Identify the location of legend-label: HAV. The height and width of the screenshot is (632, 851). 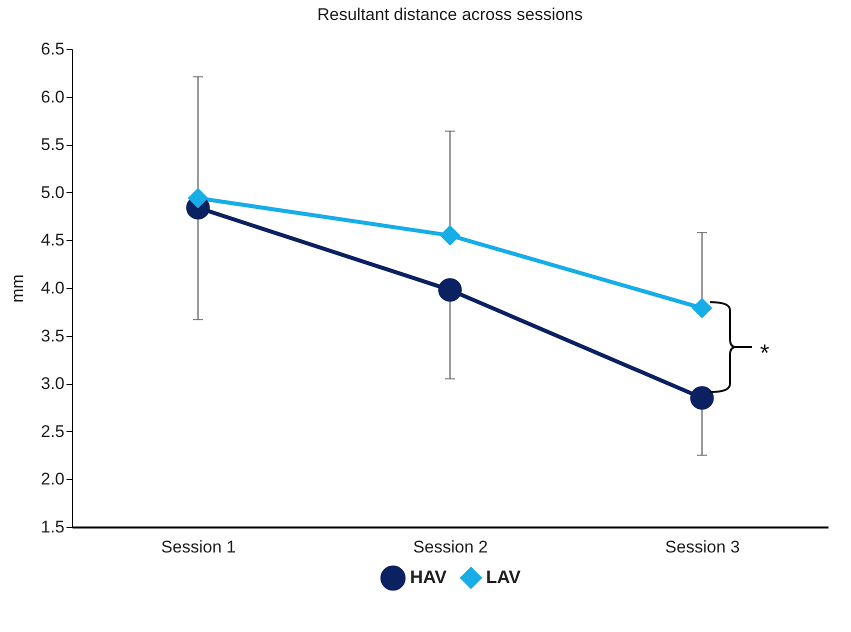
(428, 577).